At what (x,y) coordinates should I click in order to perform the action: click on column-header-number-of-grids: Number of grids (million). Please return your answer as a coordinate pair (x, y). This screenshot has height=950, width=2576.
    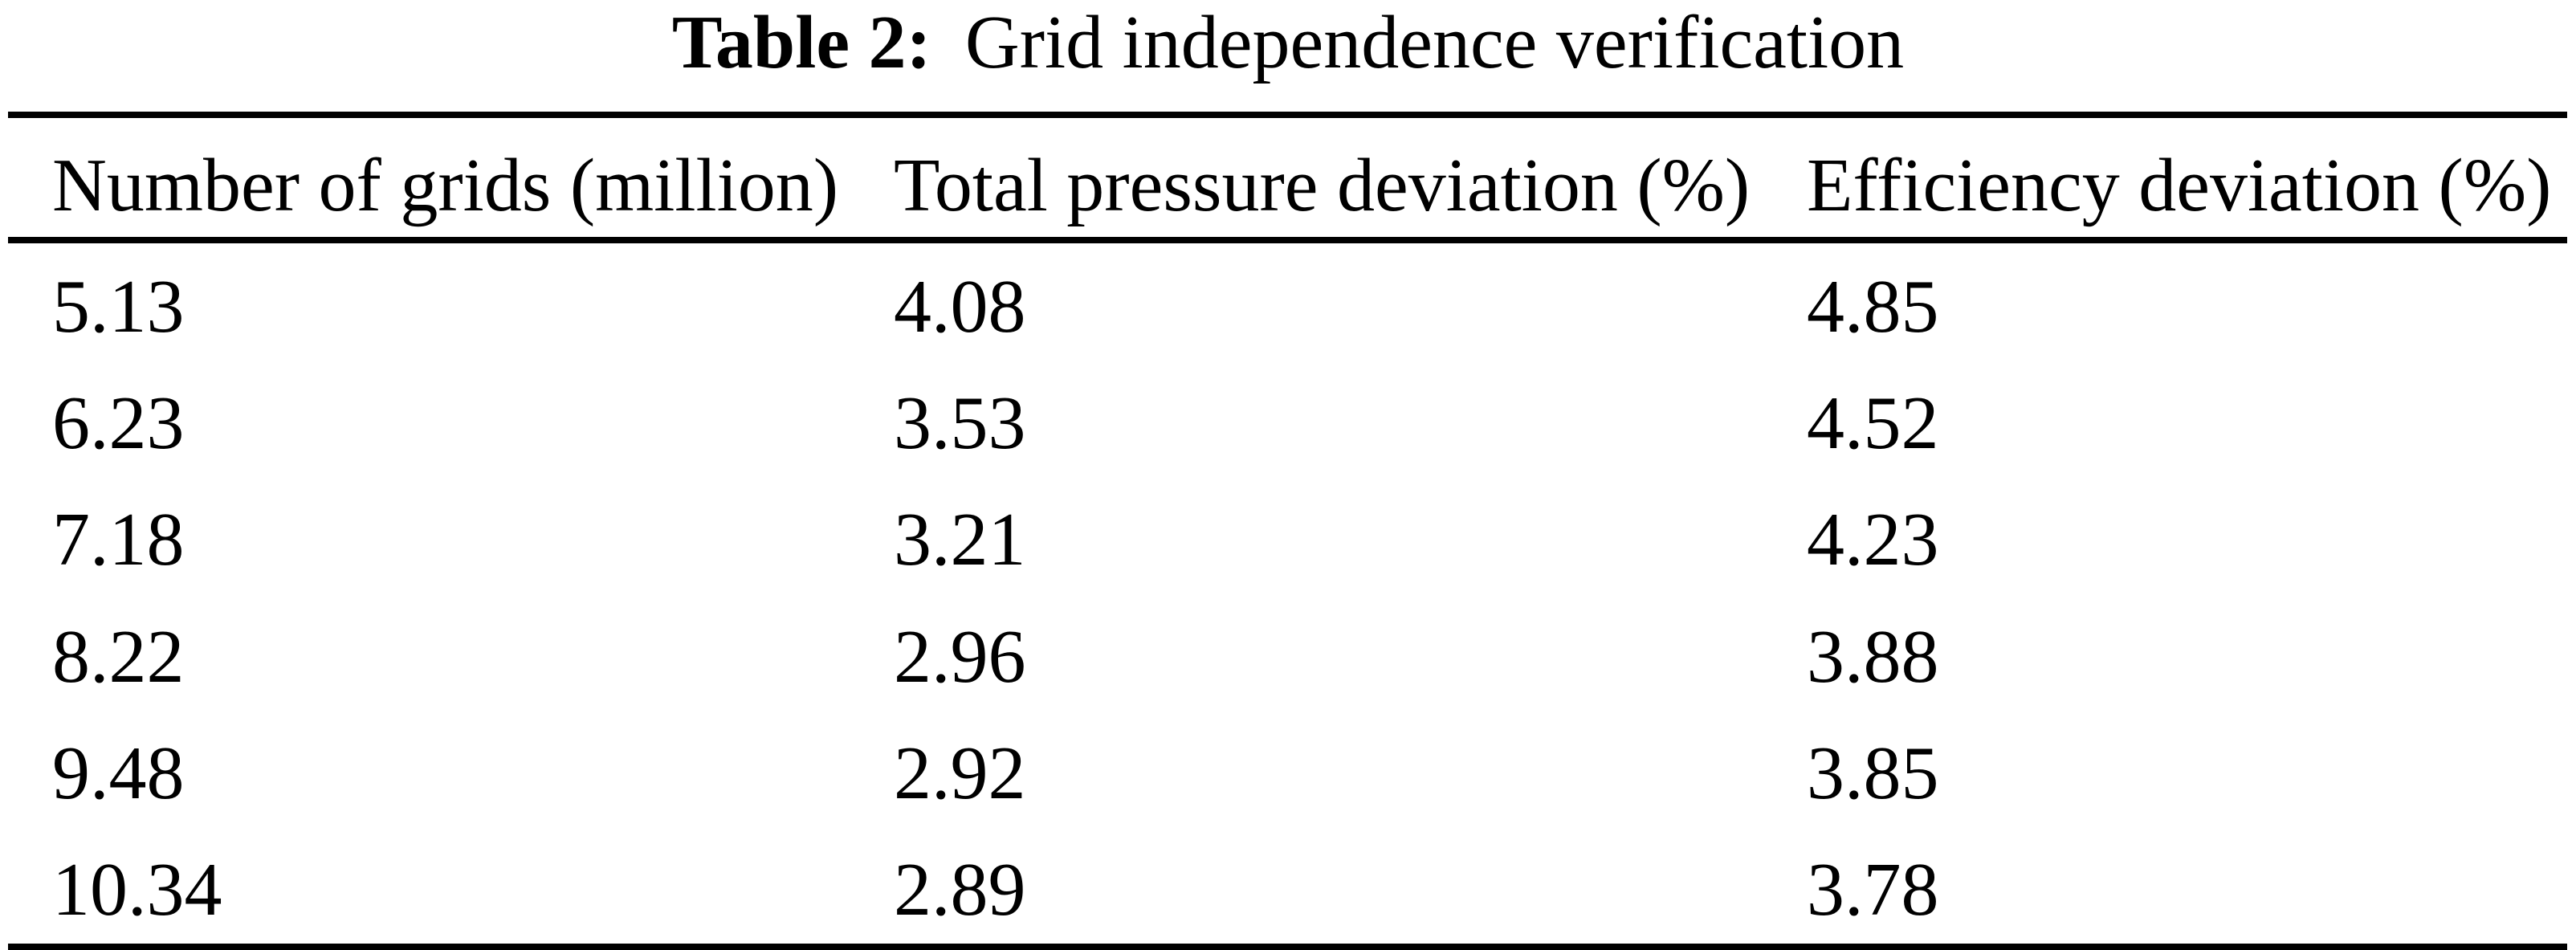
    Looking at the image, I should click on (429, 179).